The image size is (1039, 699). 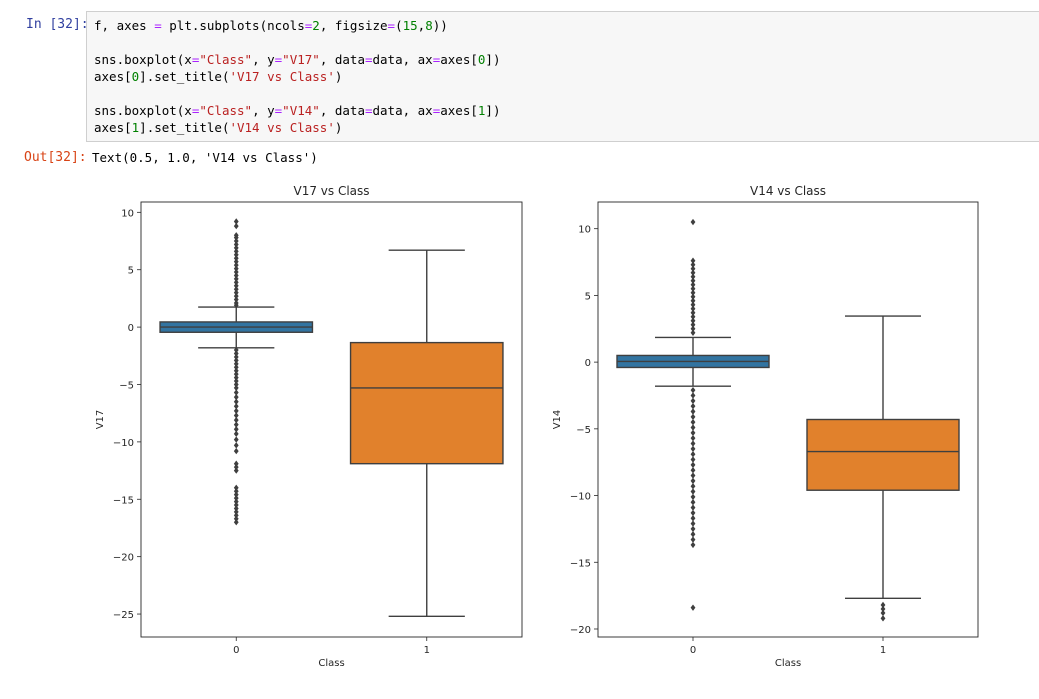 What do you see at coordinates (123, 500) in the screenshot?
I see `y-tick-label: −15` at bounding box center [123, 500].